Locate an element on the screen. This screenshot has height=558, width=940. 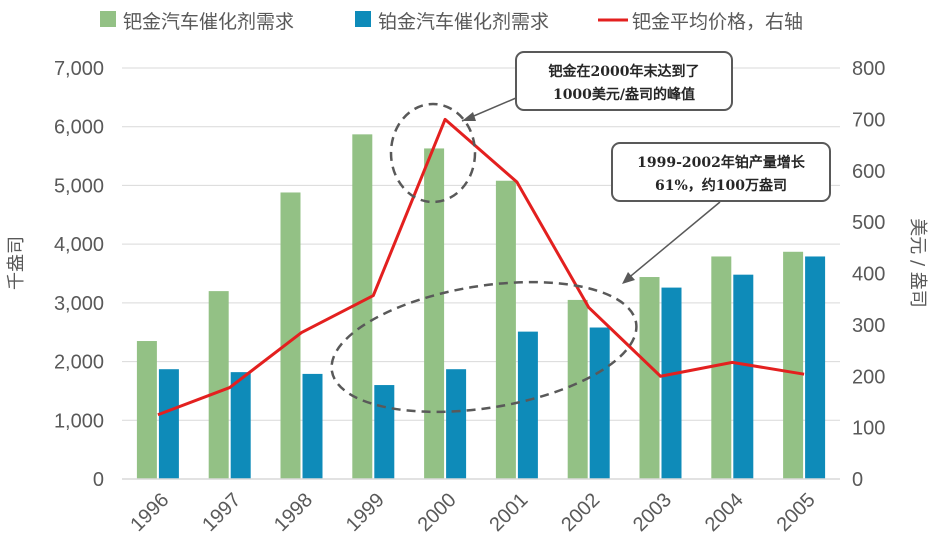
annotation-growth-box is located at coordinates (721, 172).